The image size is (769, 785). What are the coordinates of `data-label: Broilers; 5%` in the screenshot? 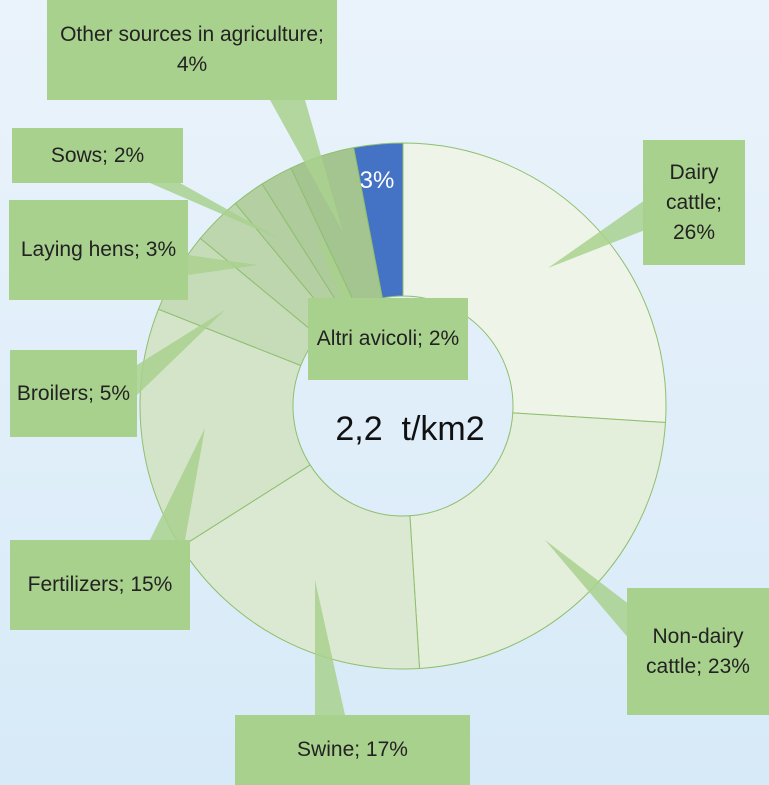 It's located at (73, 393).